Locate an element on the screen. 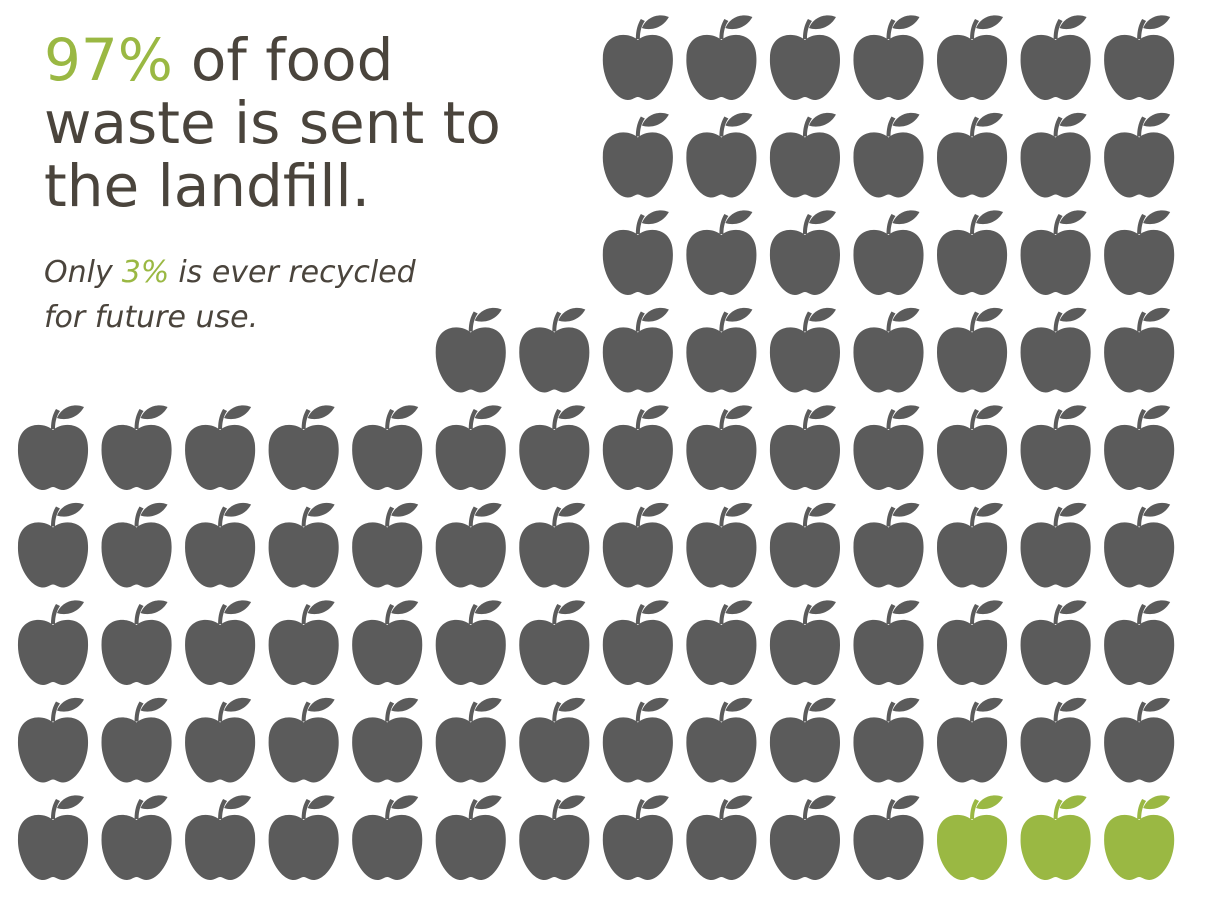  headline-text: of food is located at coordinates (292, 60).